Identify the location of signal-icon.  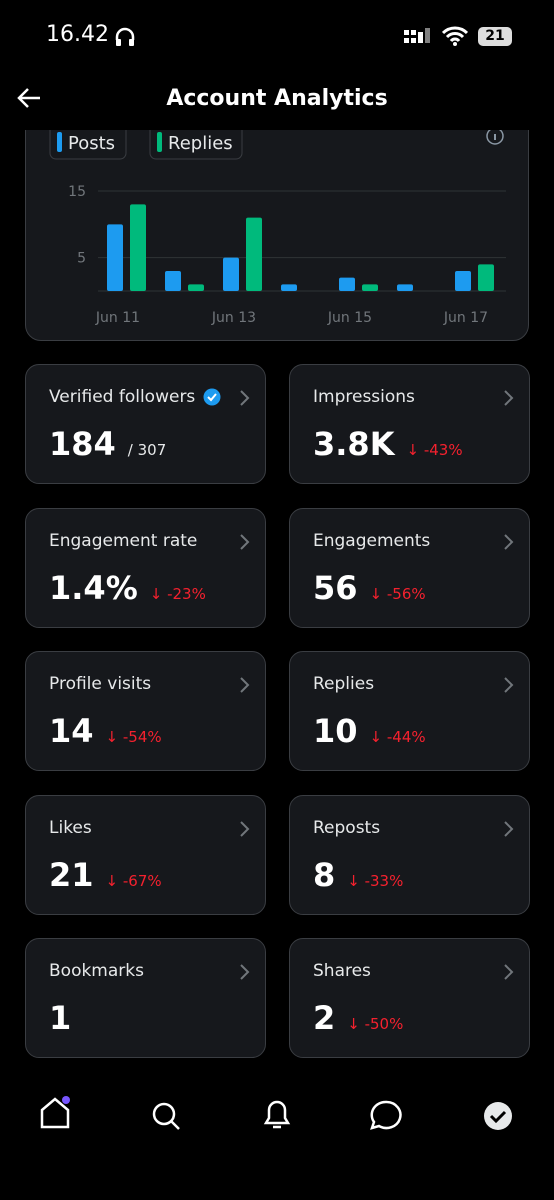
(417, 35).